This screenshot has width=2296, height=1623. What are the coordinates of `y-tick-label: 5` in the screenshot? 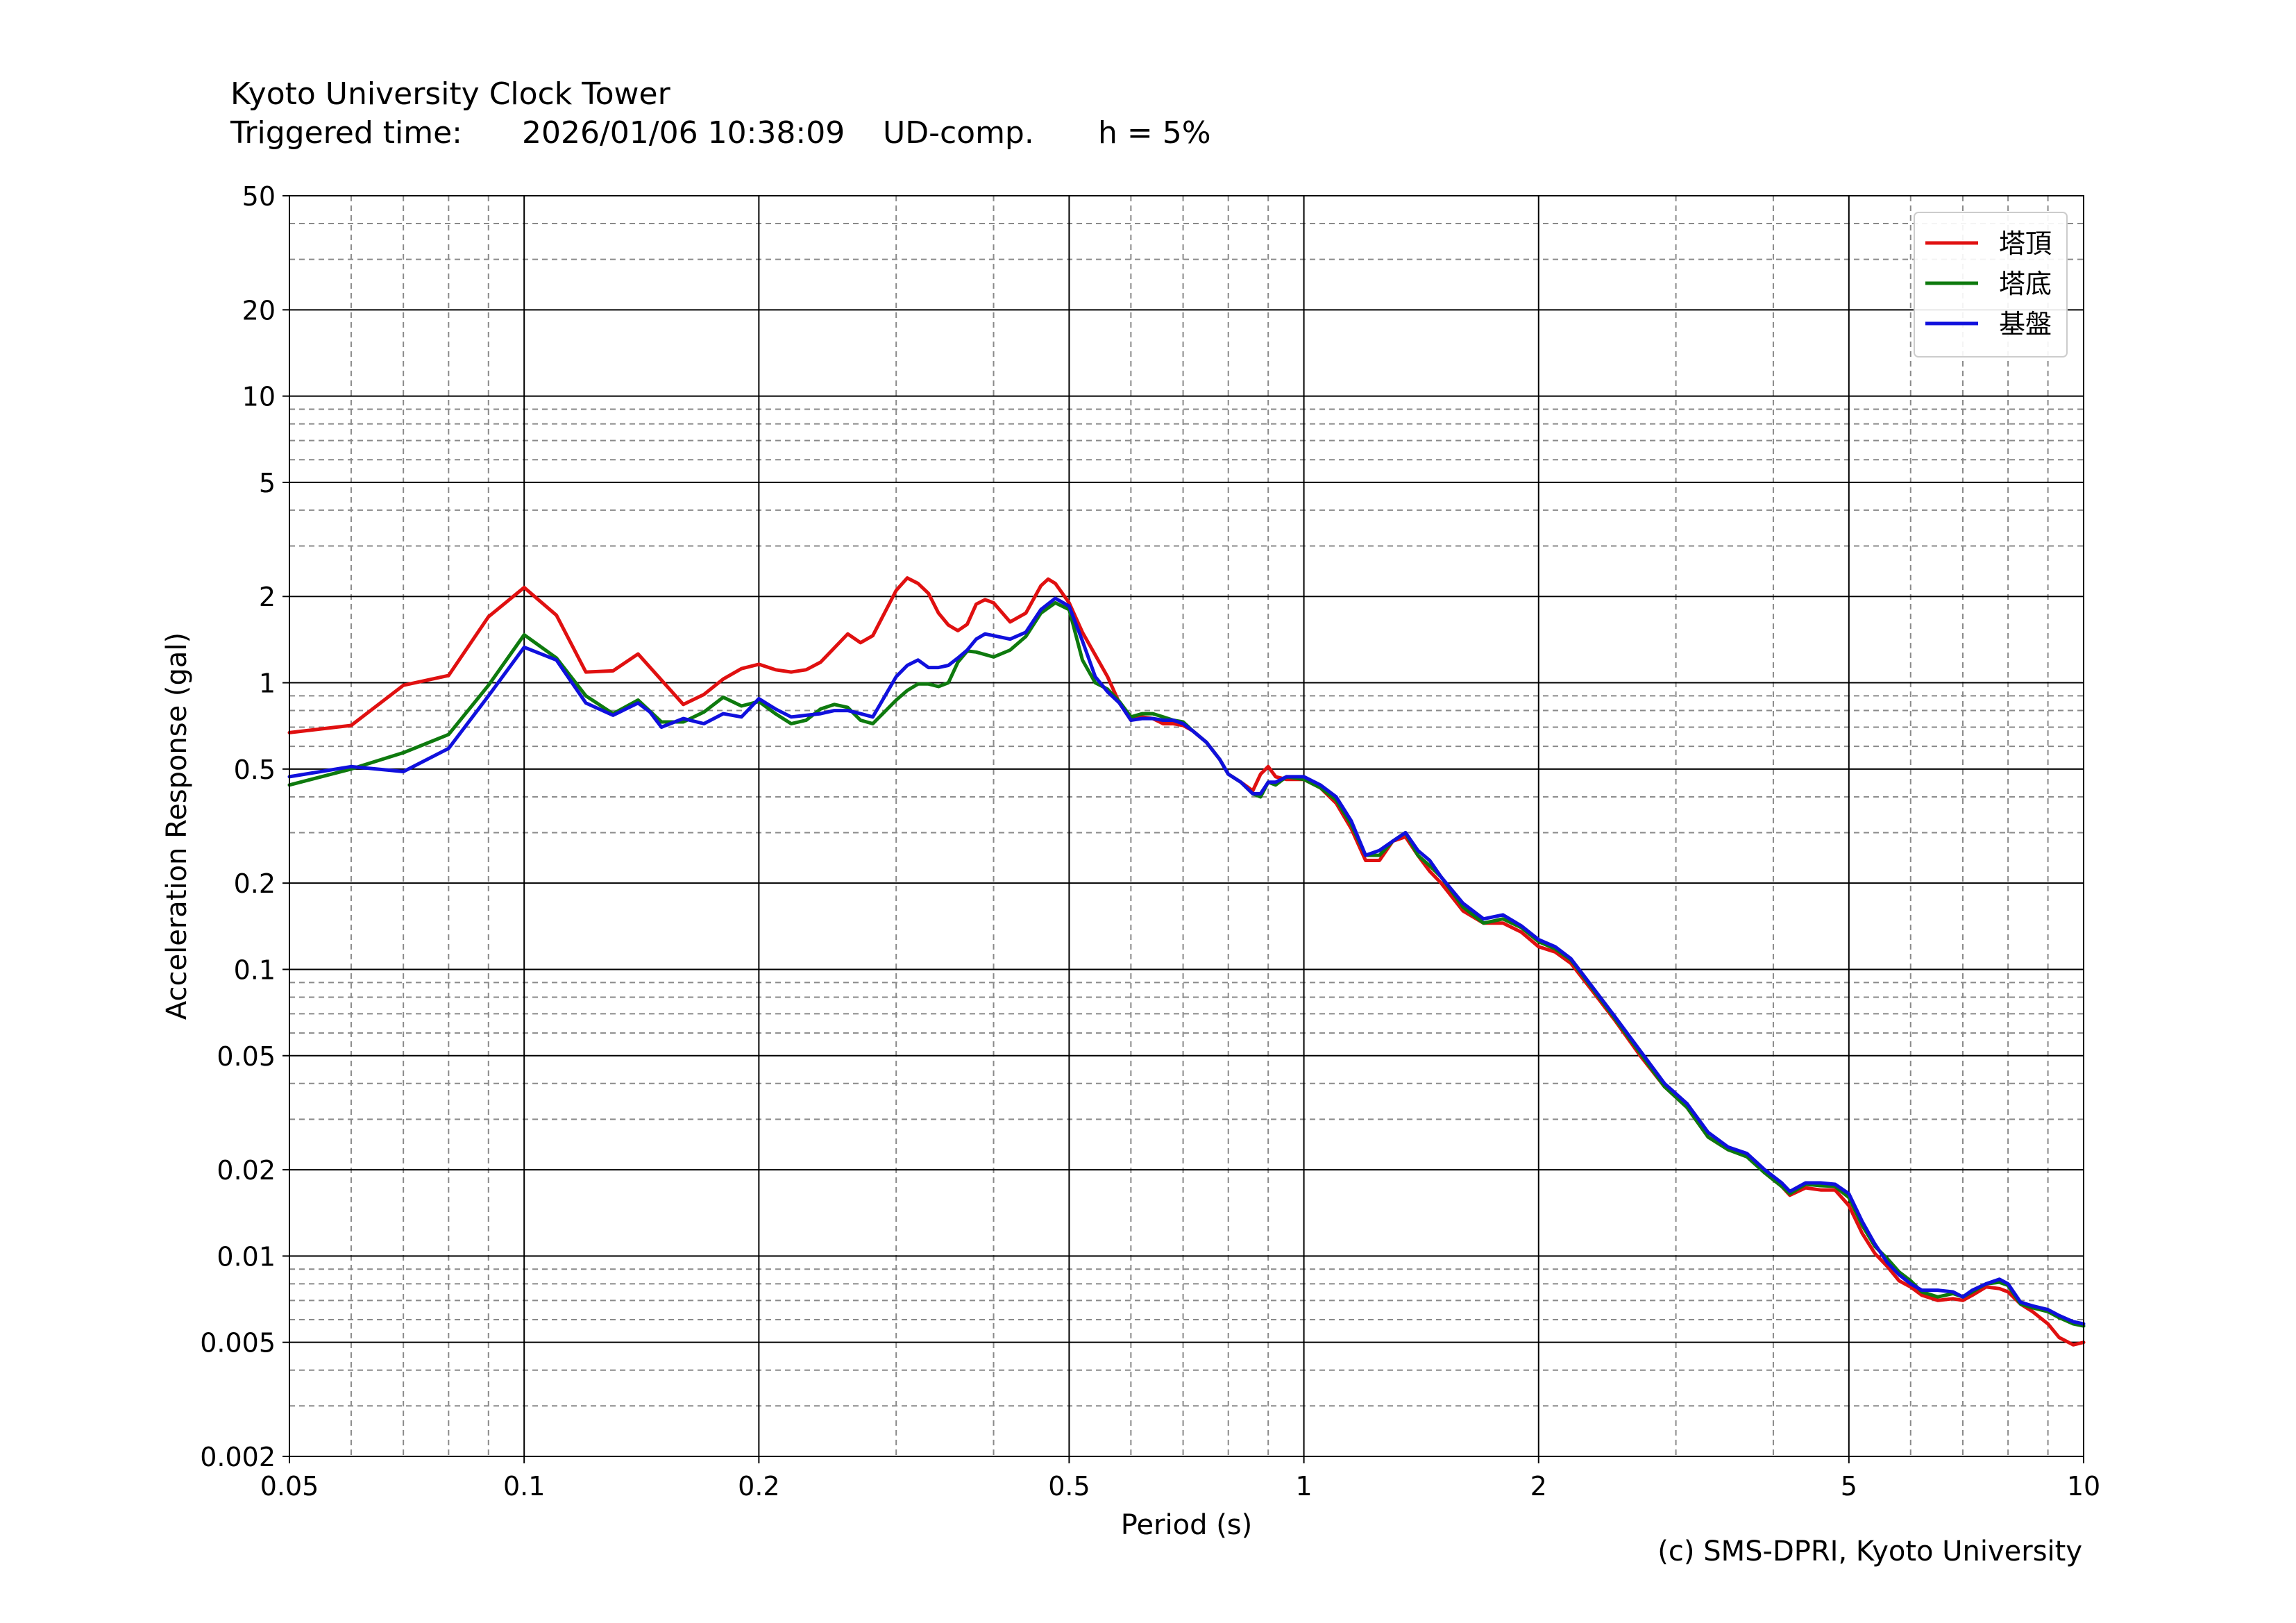 It's located at (267, 483).